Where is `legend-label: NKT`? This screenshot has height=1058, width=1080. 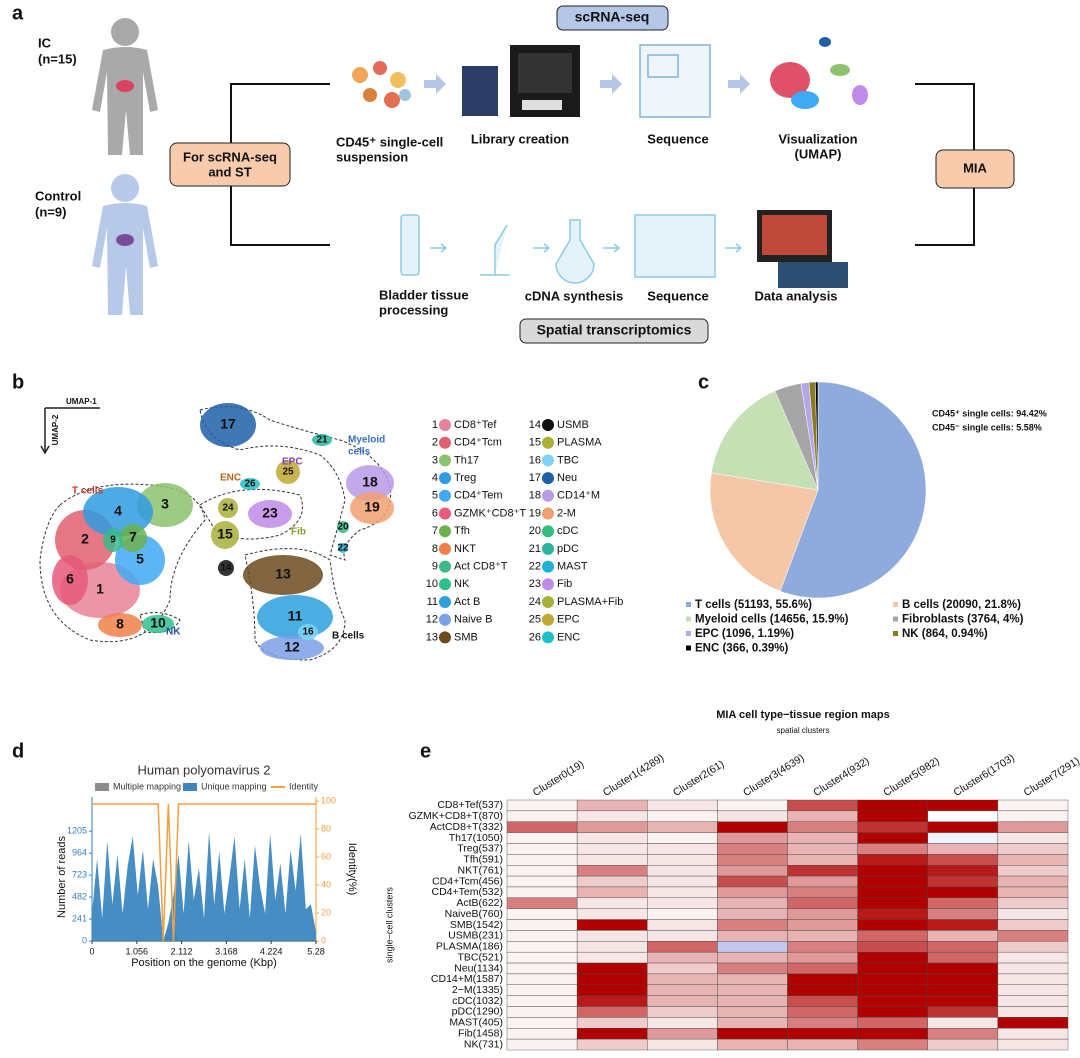
legend-label: NKT is located at coordinates (465, 549).